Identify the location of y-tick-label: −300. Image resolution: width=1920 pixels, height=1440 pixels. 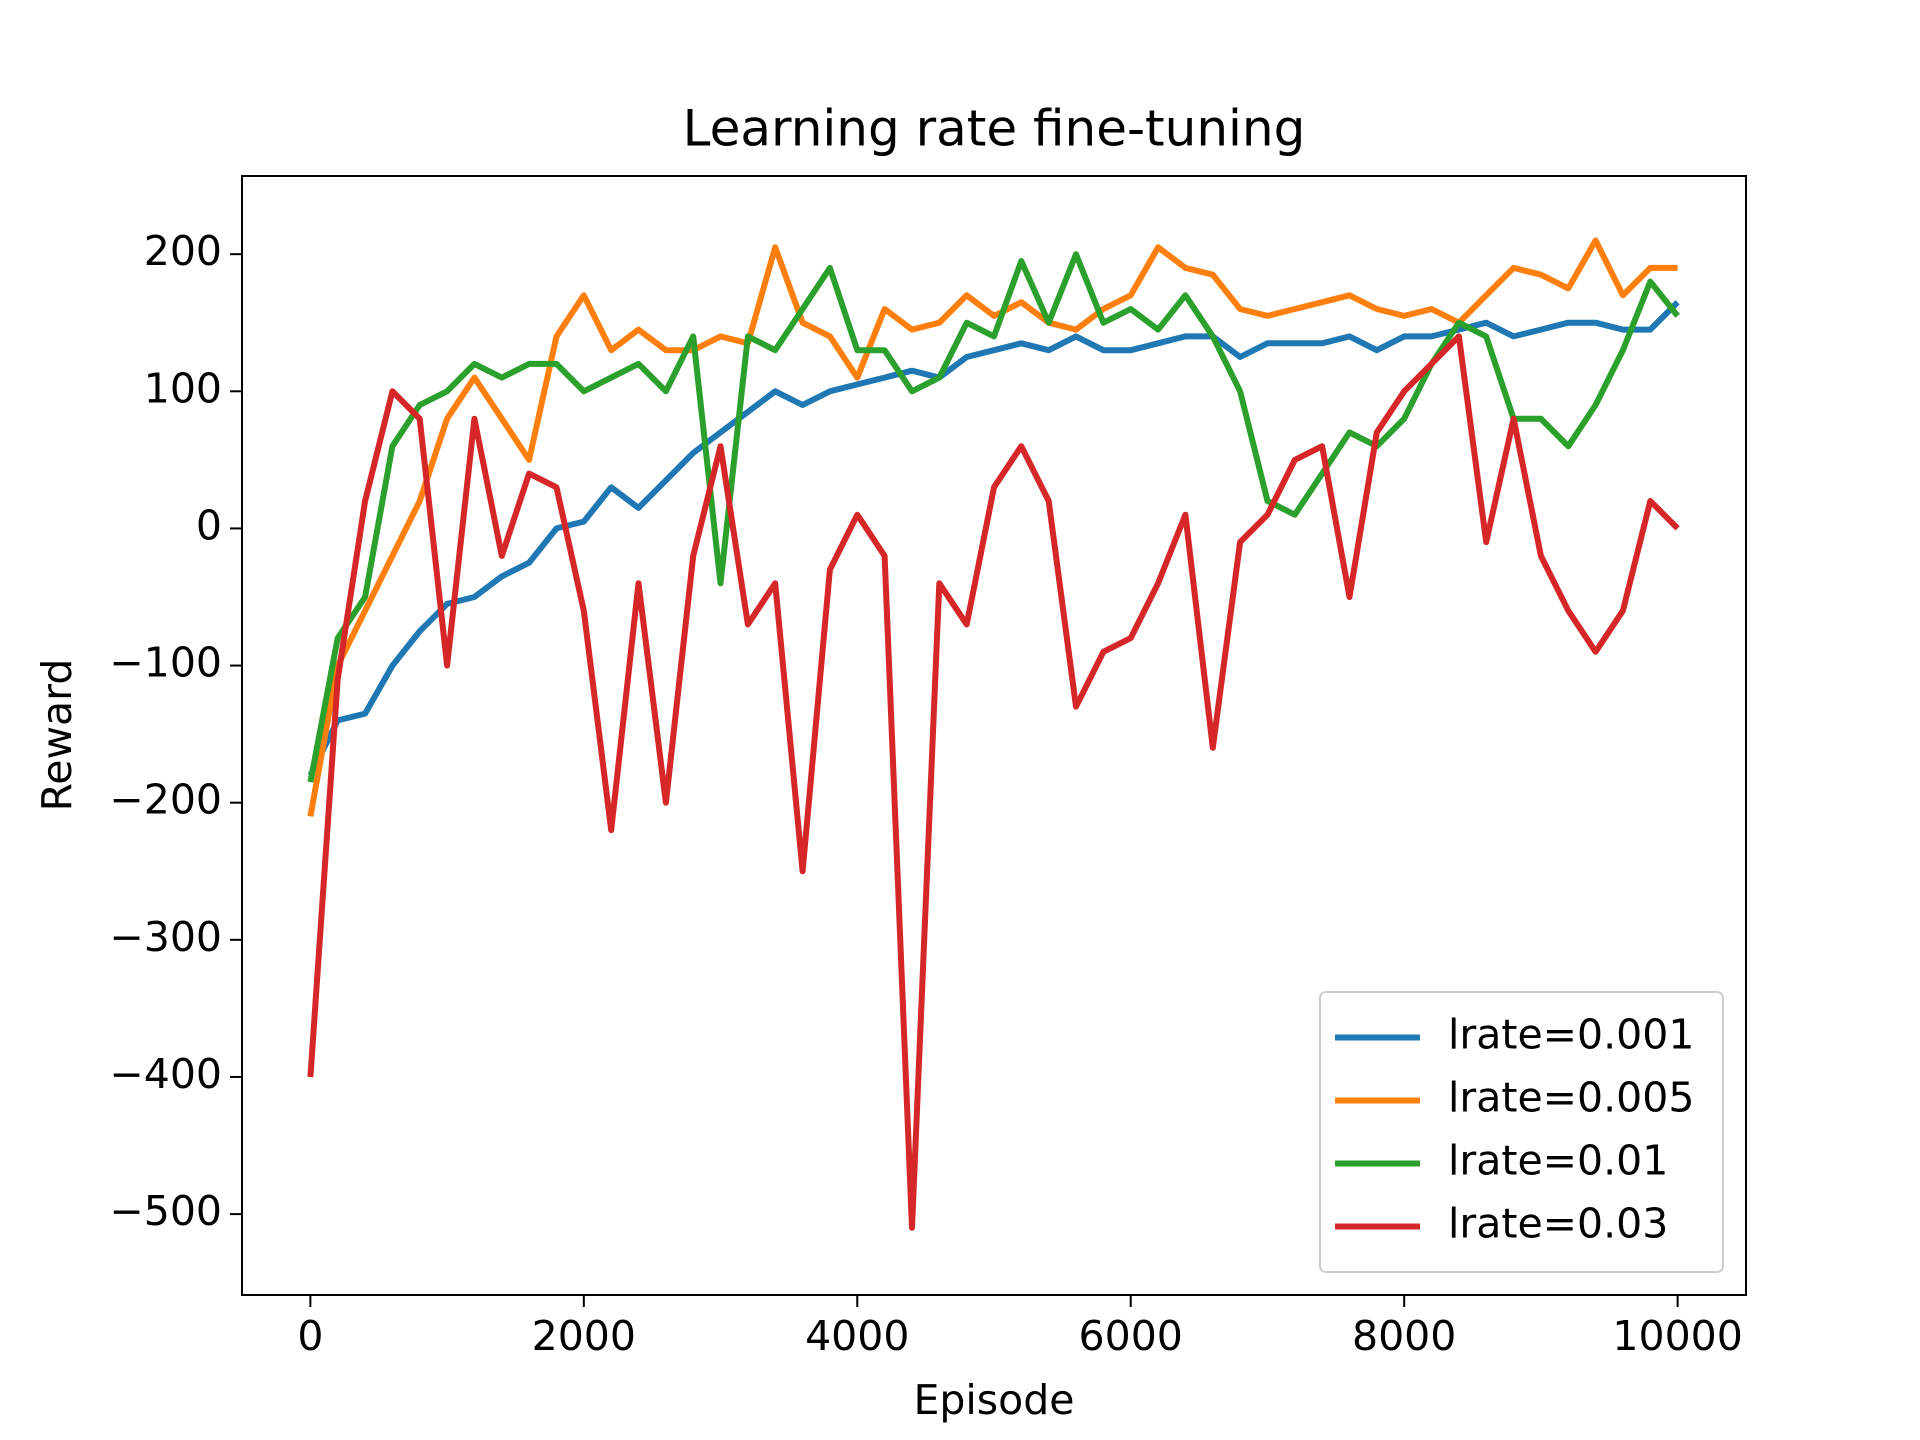
(165, 937).